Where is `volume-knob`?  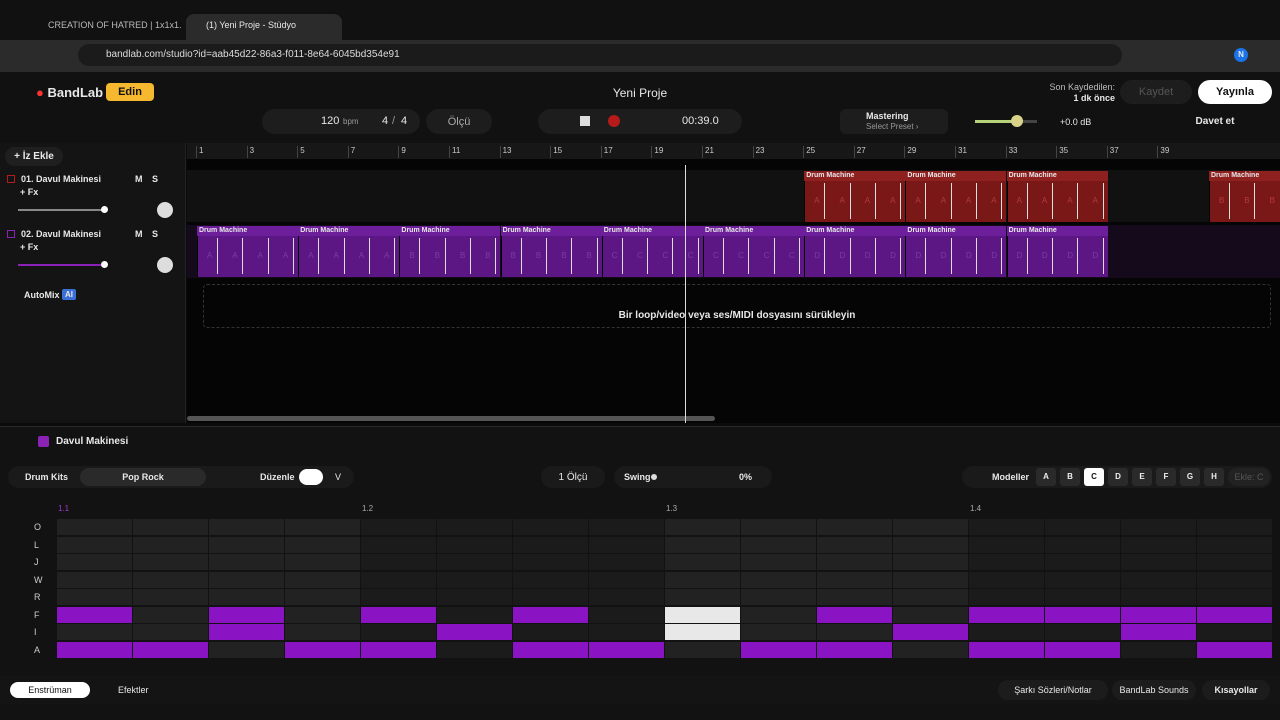 volume-knob is located at coordinates (1017, 121).